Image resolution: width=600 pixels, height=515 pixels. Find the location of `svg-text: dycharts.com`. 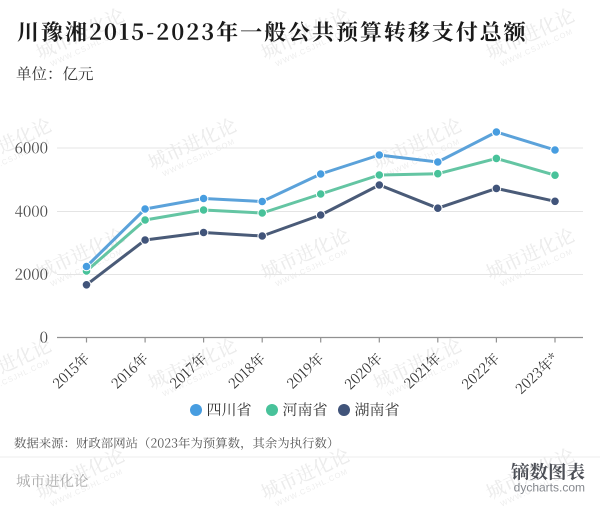

svg-text: dycharts.com is located at coordinates (549, 488).